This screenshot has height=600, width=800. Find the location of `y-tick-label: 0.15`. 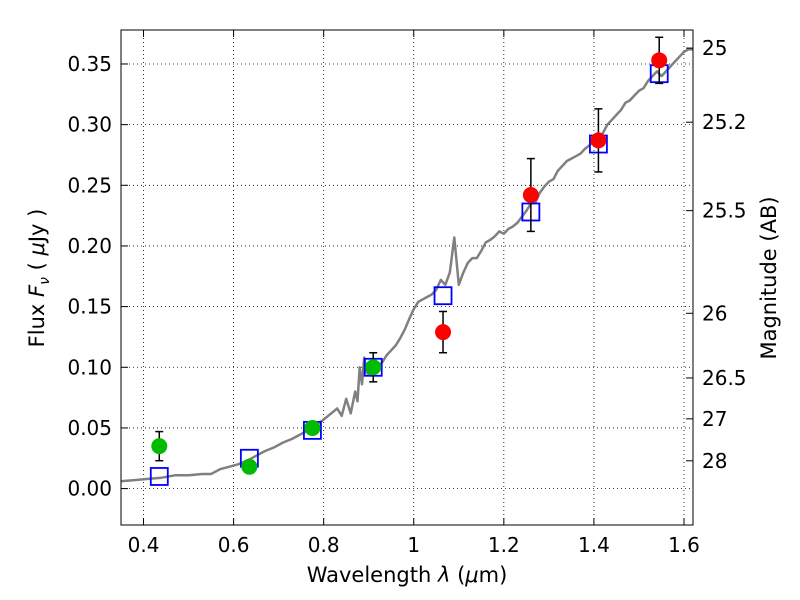

y-tick-label: 0.15 is located at coordinates (89, 307).